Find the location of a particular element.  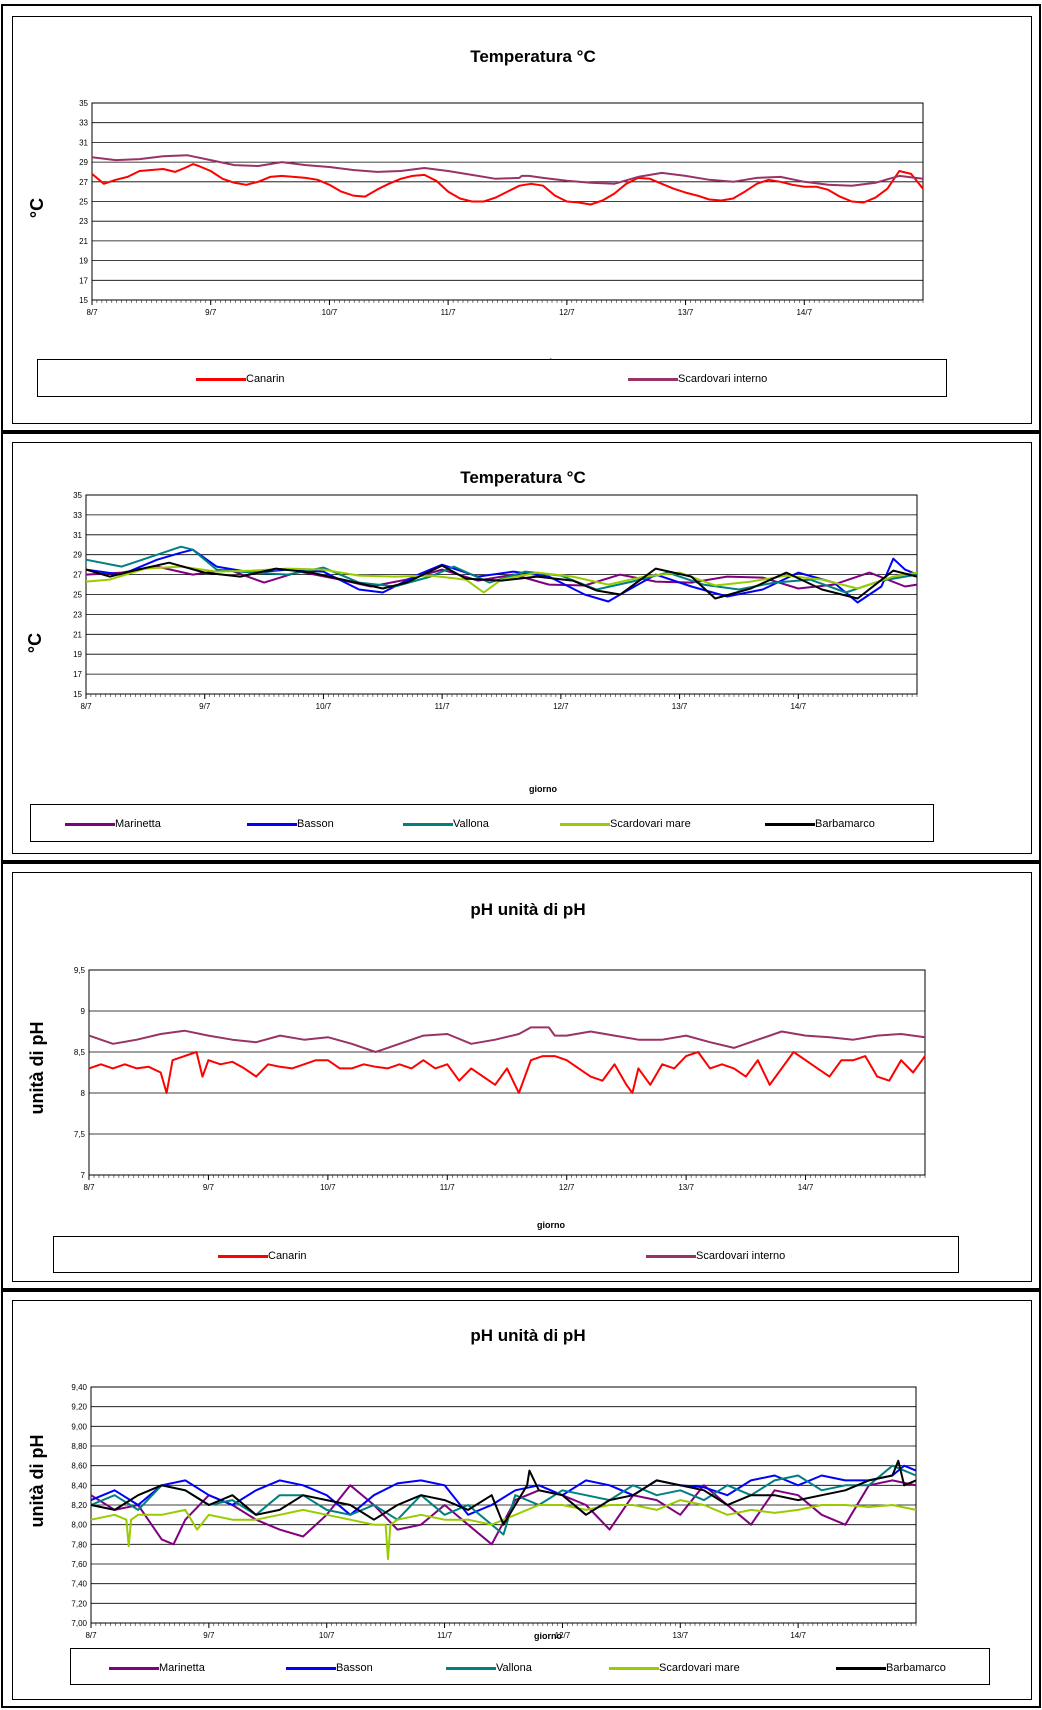

y-tick-label: 9,20 is located at coordinates (79, 1407).